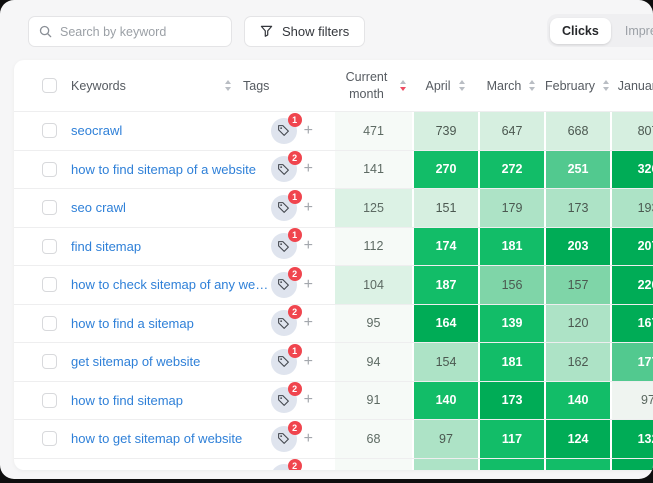 The width and height of the screenshot is (653, 483). I want to click on april-sort-icon, so click(461, 85).